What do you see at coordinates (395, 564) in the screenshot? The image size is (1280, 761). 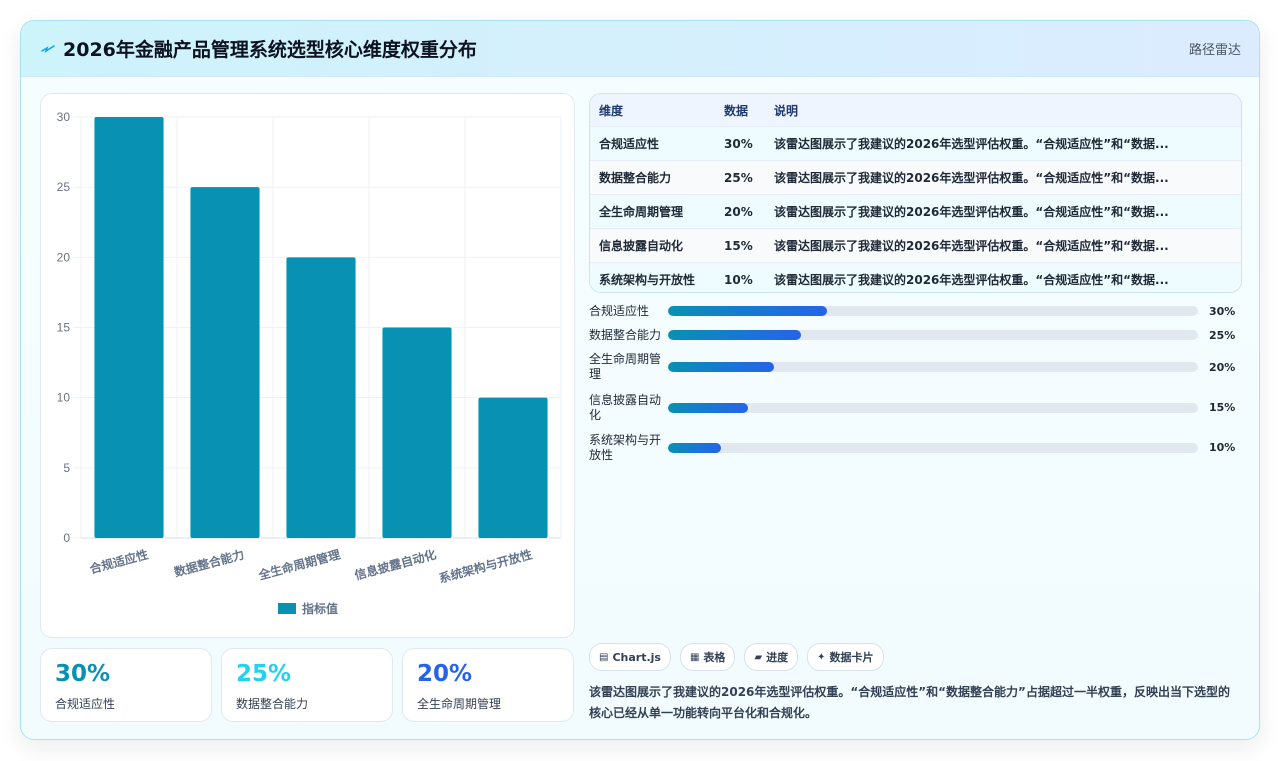 I see `x-tick-label: 信息披露自动化` at bounding box center [395, 564].